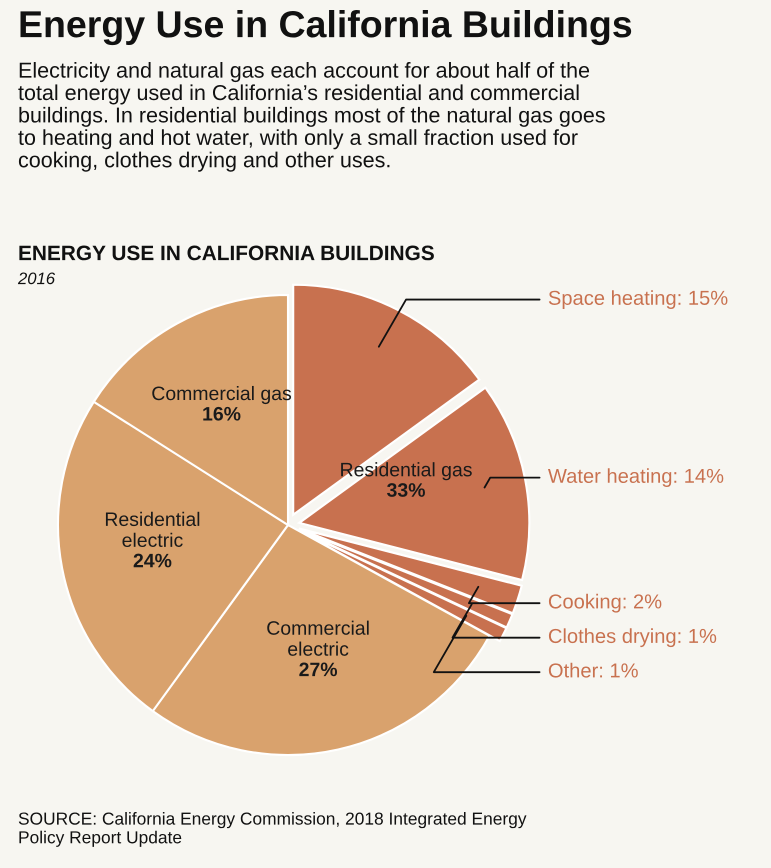 The width and height of the screenshot is (771, 868). What do you see at coordinates (318, 638) in the screenshot?
I see `slice-label: Commercial electric` at bounding box center [318, 638].